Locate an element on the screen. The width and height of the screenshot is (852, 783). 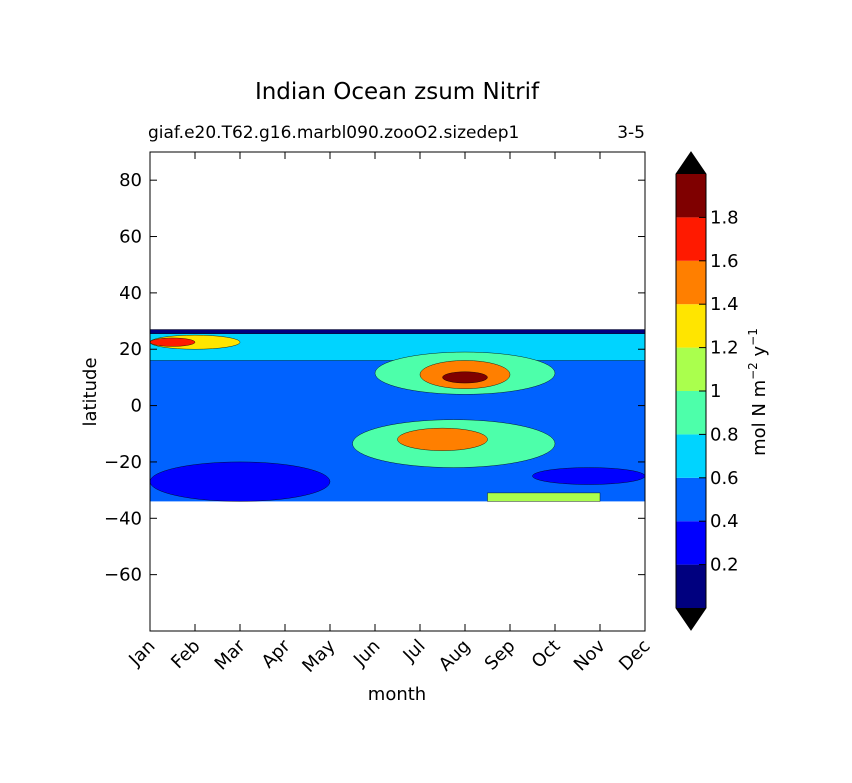
colorbar: 0.2 0.4 0.6 0.8 1 1.2 1.4 1.6 1.8 is located at coordinates (707, 391).